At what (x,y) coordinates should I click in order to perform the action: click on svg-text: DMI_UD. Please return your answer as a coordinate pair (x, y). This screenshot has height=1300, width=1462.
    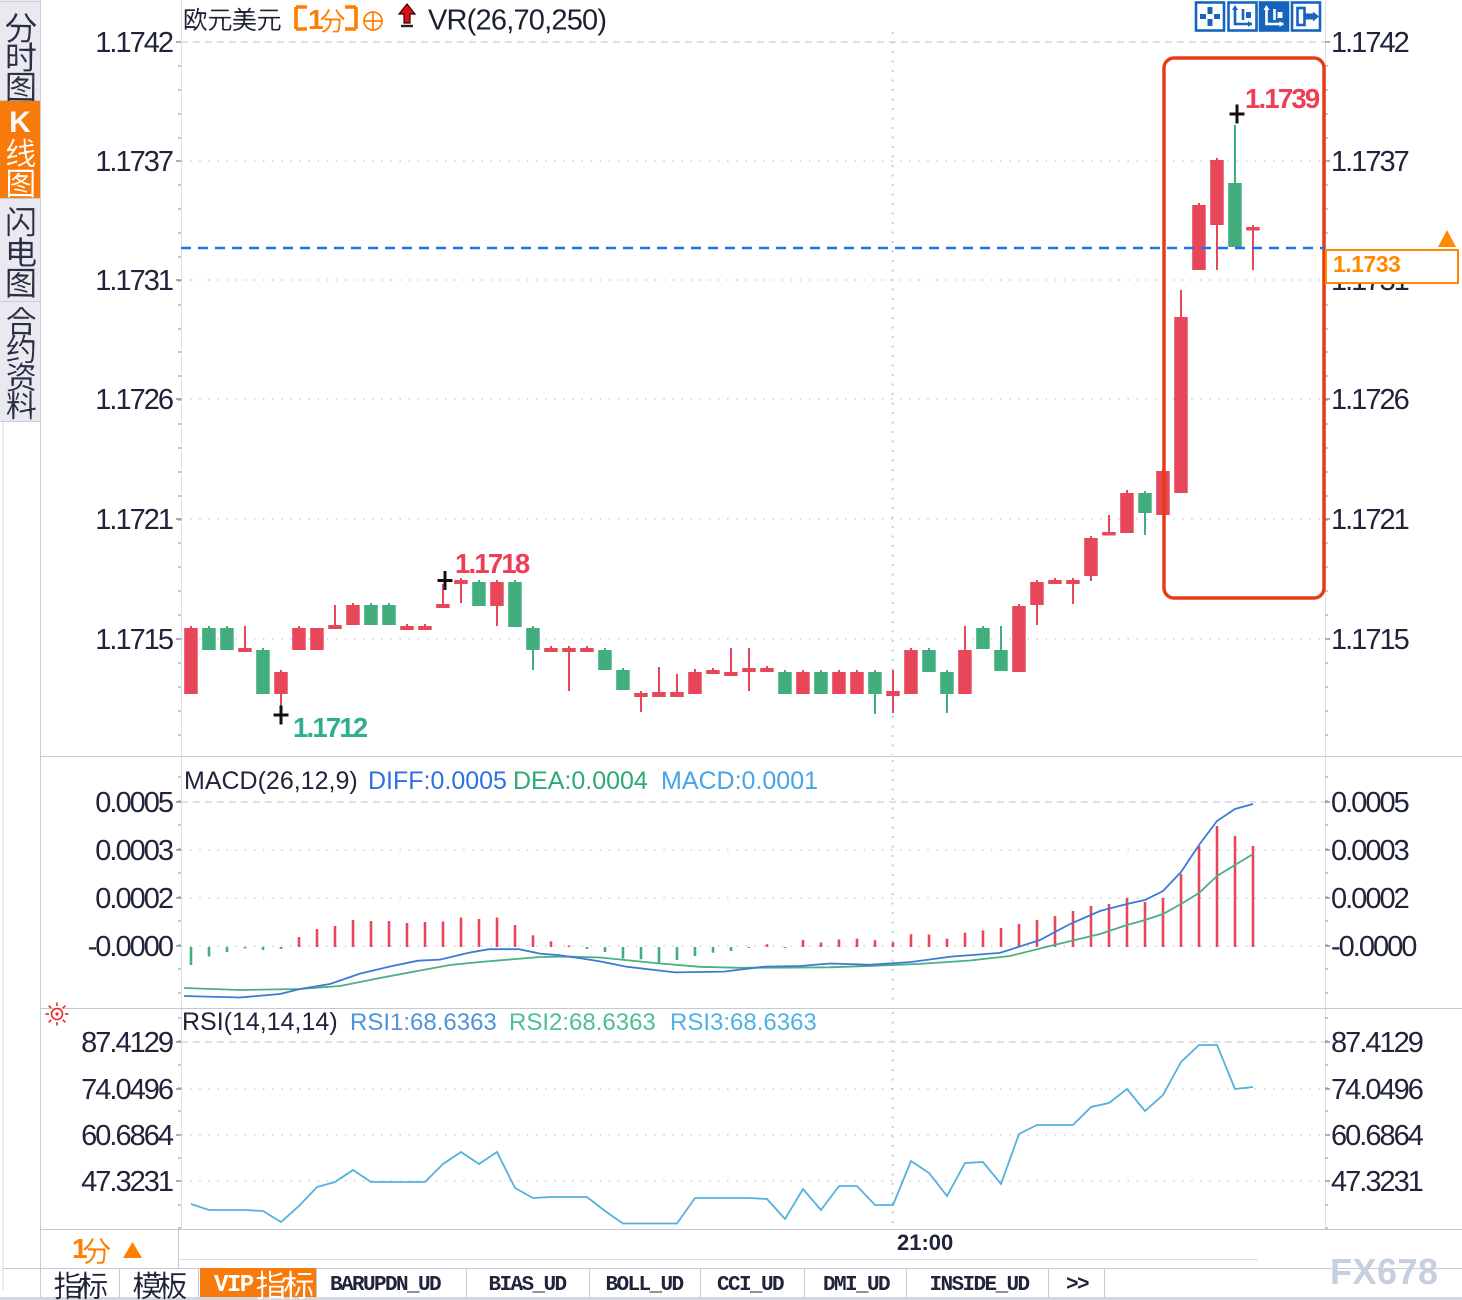
    Looking at the image, I should click on (856, 1285).